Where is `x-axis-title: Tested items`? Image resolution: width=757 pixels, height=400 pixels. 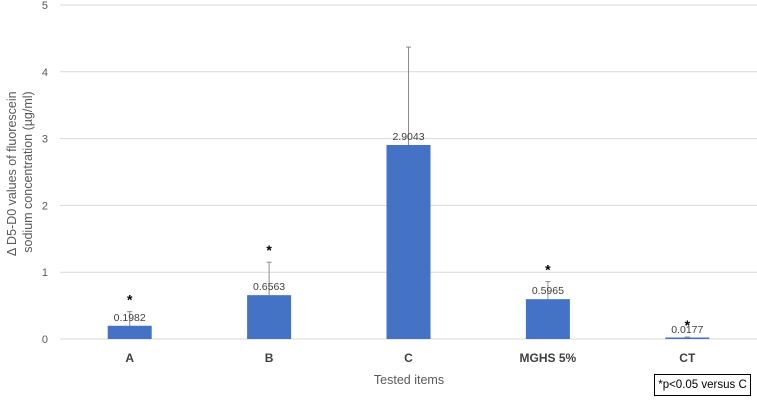
x-axis-title: Tested items is located at coordinates (409, 380).